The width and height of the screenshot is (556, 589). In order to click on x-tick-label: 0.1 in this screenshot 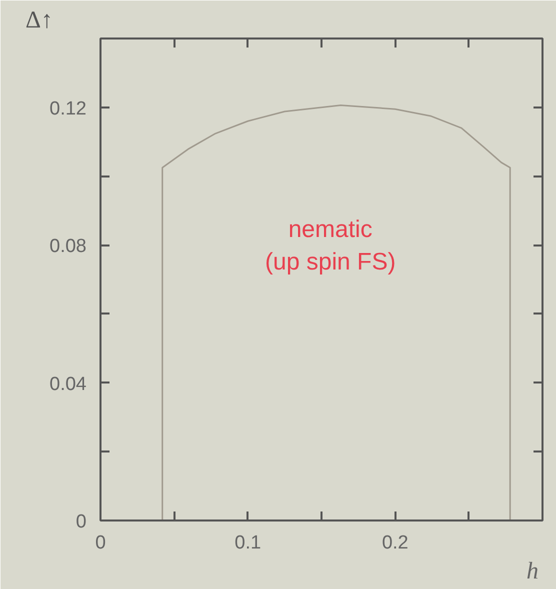, I will do `click(248, 543)`.